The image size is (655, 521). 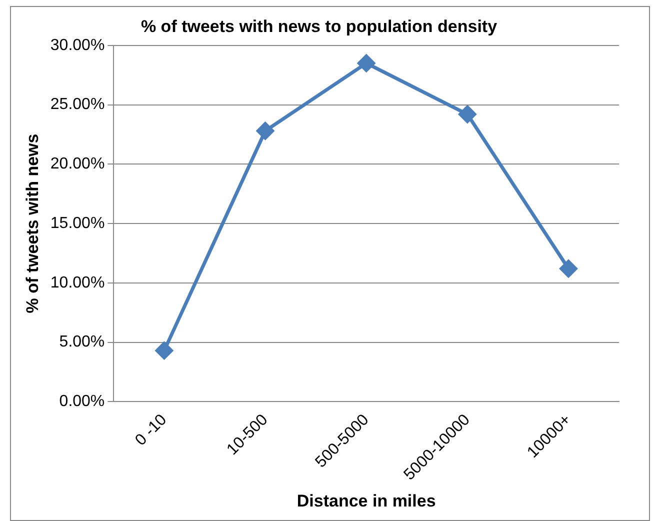 I want to click on y-tick-label: 10.00%, so click(x=77, y=283).